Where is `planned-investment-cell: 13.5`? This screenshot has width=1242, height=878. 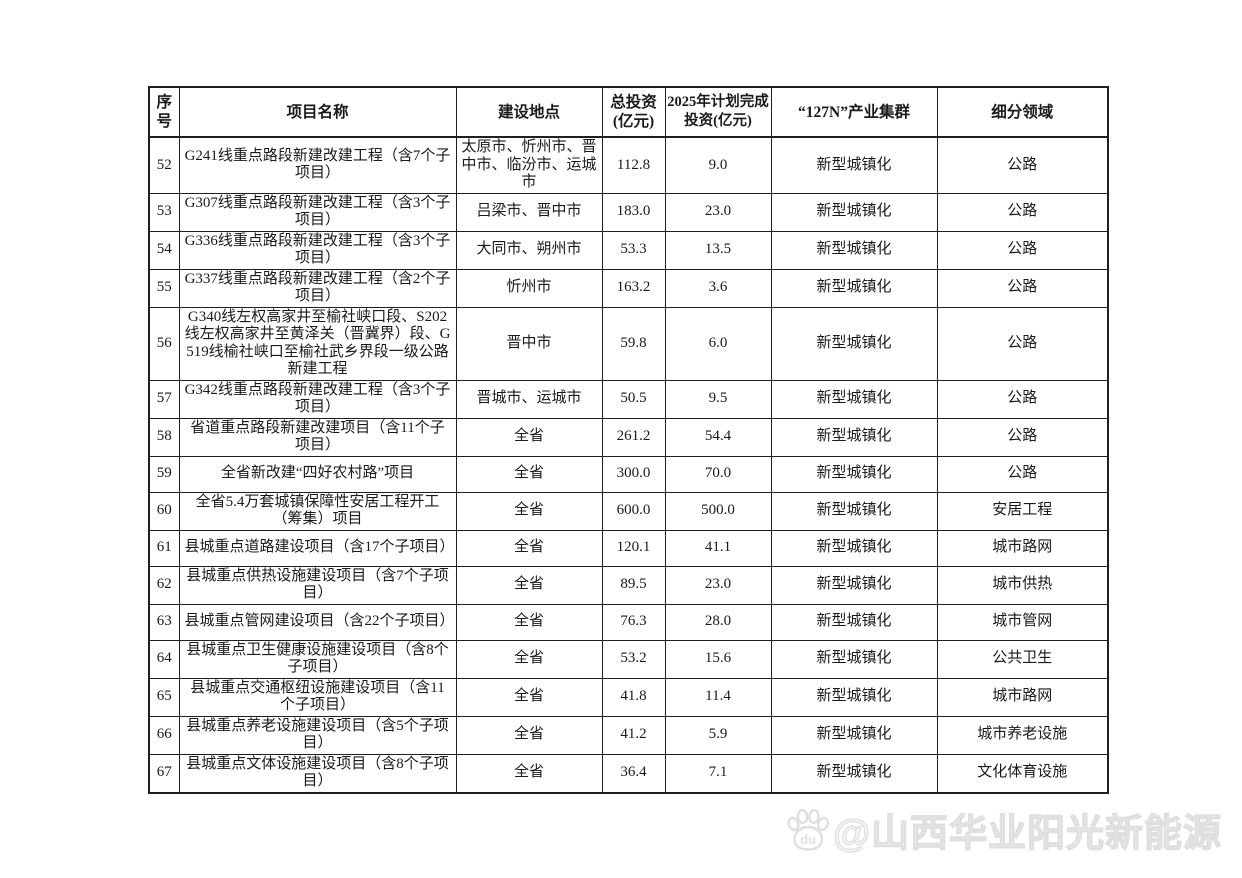
planned-investment-cell: 13.5 is located at coordinates (718, 250).